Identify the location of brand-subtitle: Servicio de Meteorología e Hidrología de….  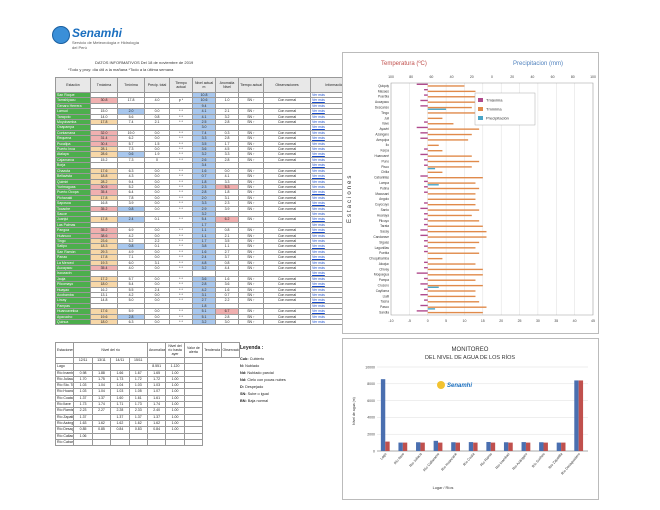
(105, 45).